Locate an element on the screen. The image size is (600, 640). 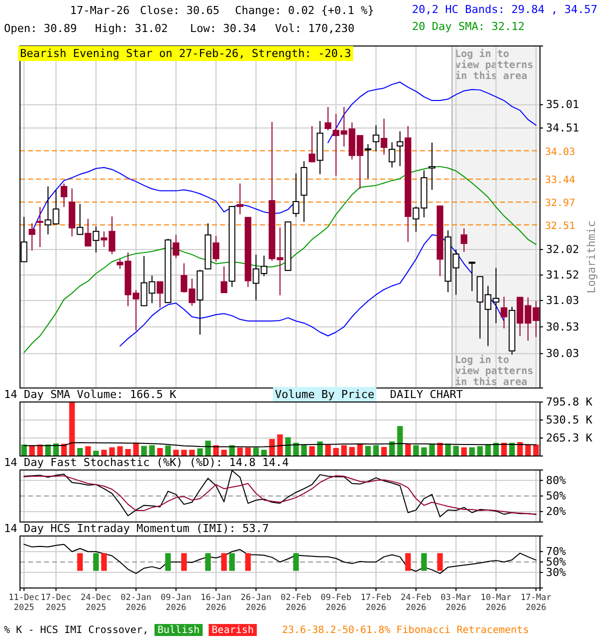
y-tick-label: 530.5 K is located at coordinates (569, 420).